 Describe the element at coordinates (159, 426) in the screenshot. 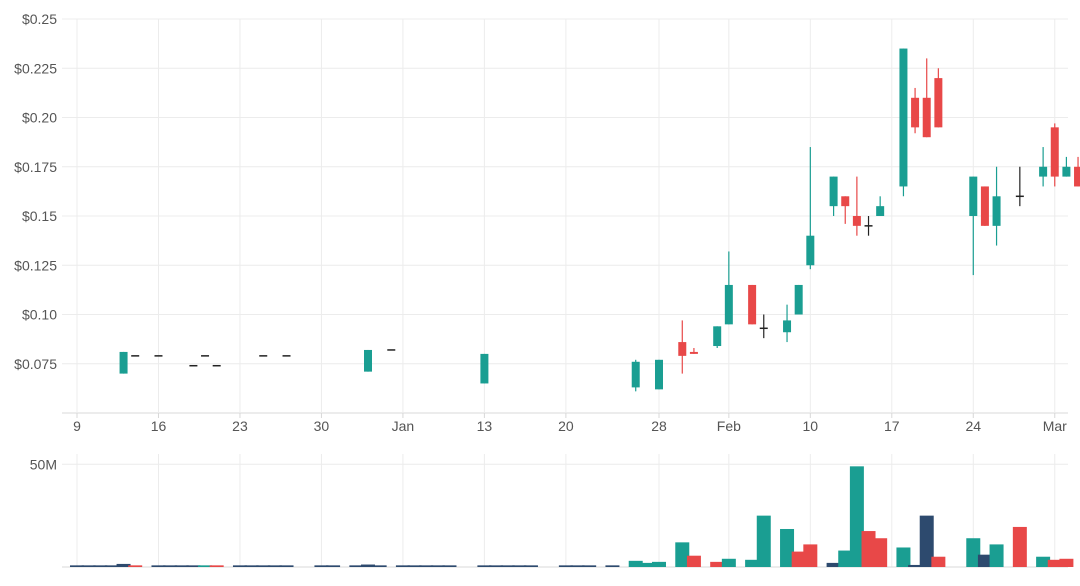

I see `x-tick-label: 16` at that location.